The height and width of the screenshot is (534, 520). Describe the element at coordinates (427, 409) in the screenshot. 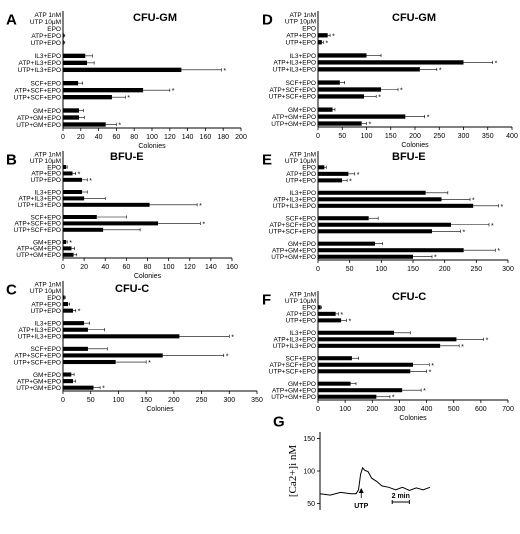

I see `x-tick-label: 400` at that location.